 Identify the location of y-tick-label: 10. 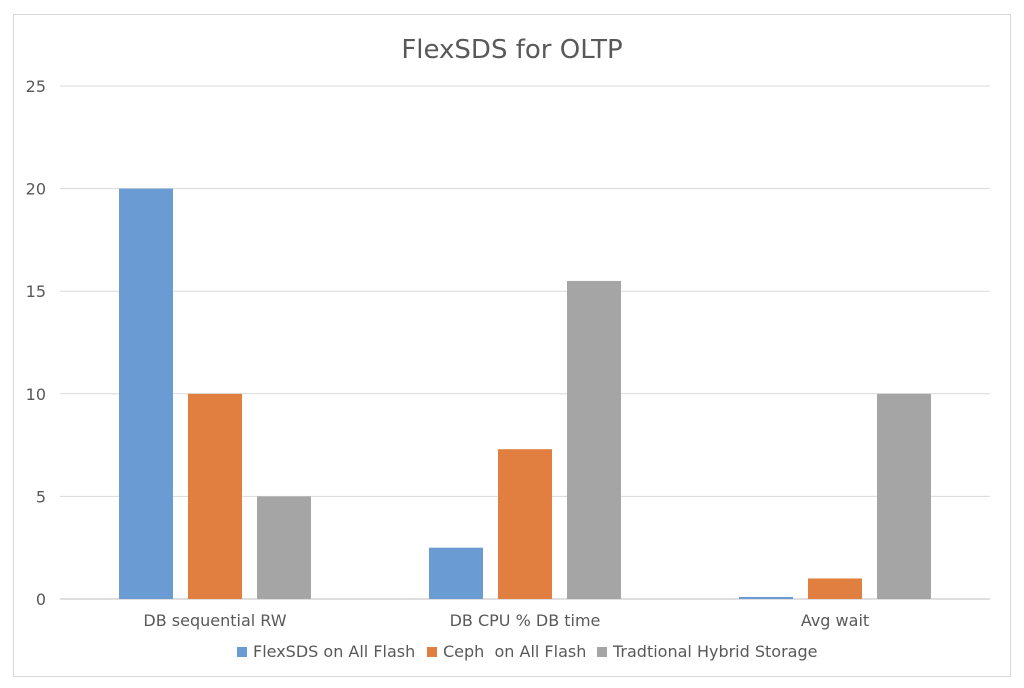
(36, 394).